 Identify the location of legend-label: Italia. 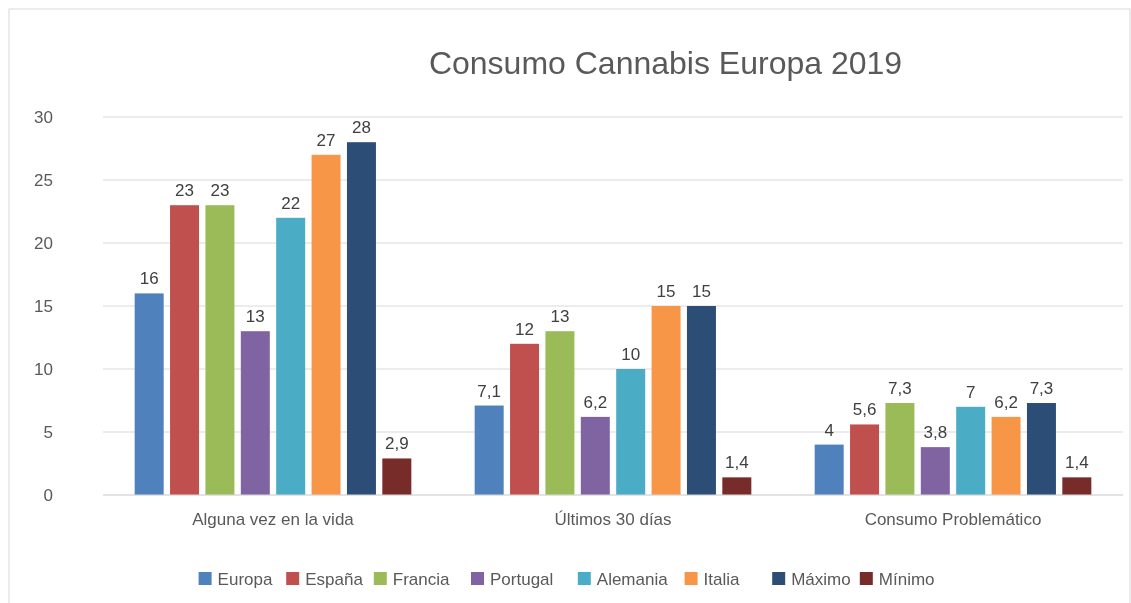
(722, 579).